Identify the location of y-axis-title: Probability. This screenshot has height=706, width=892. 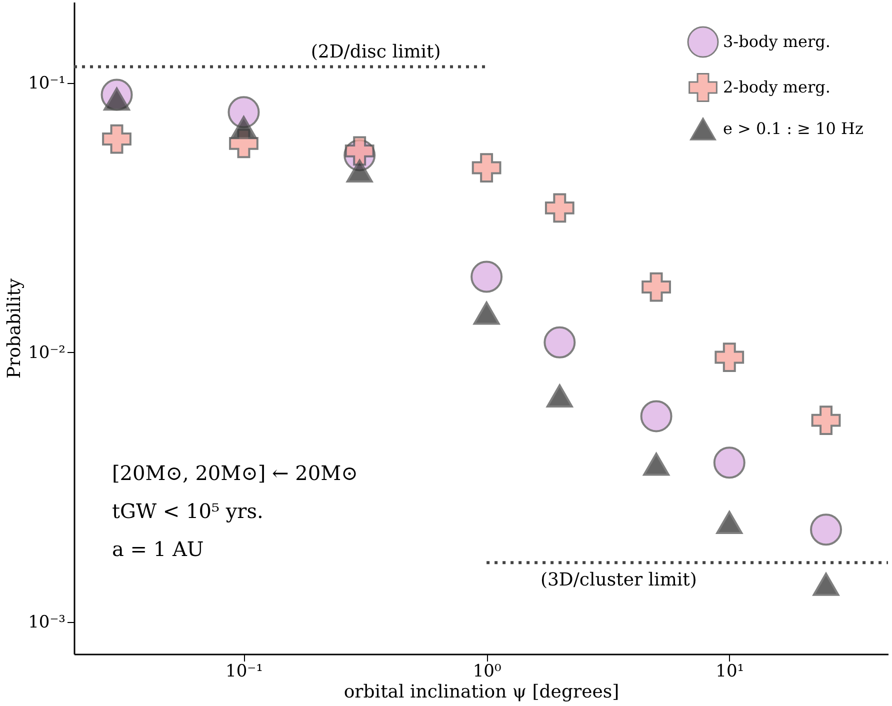
(15, 328).